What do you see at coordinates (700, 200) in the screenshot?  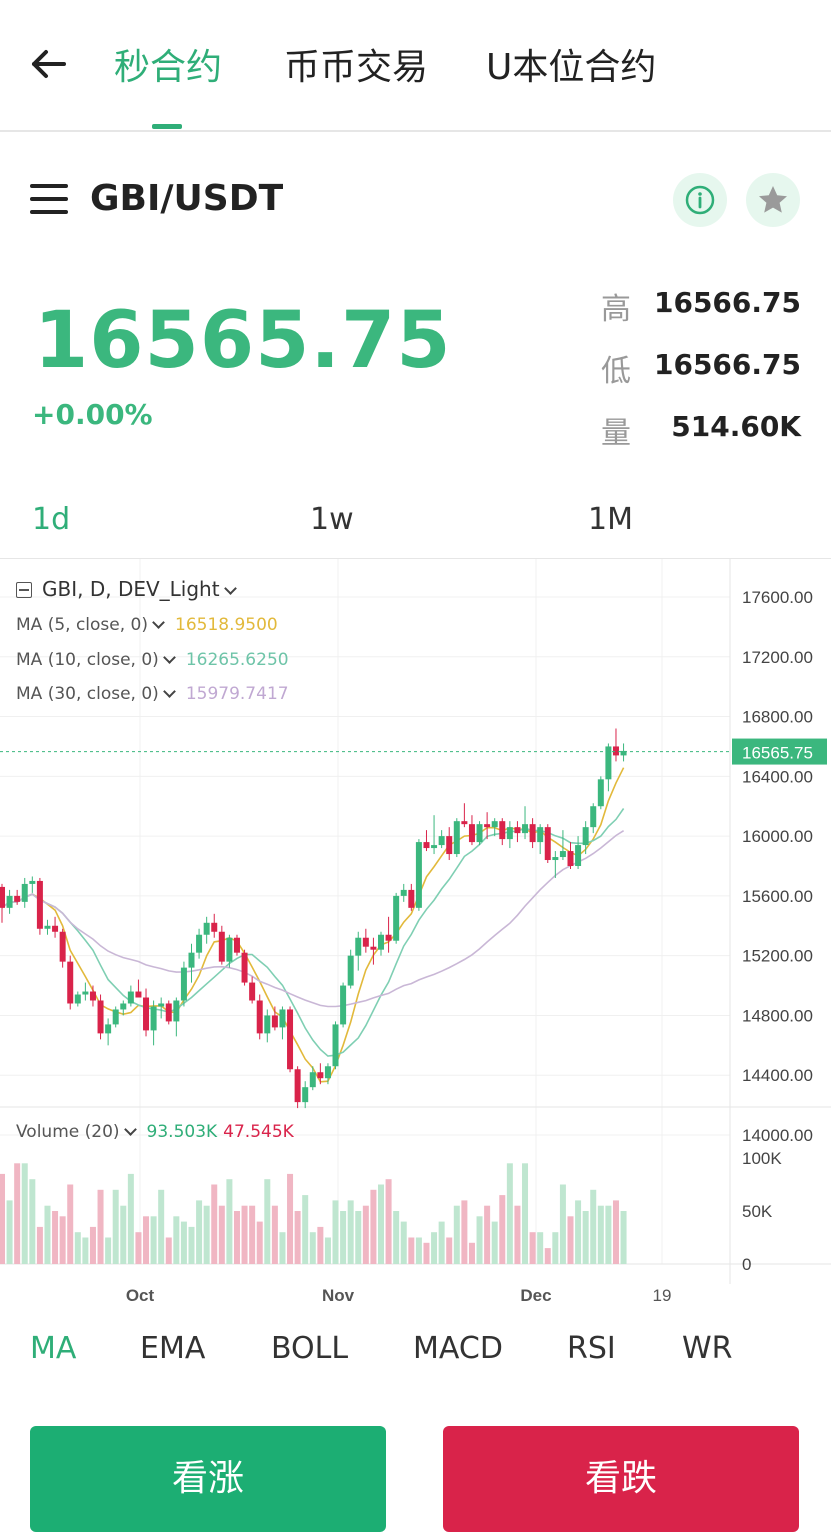 I see `info-button` at bounding box center [700, 200].